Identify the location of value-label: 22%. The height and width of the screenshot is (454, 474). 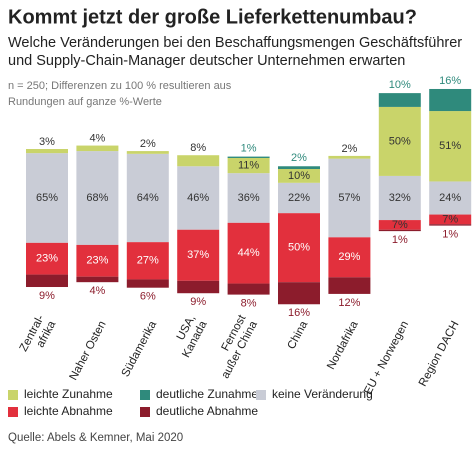
(299, 198).